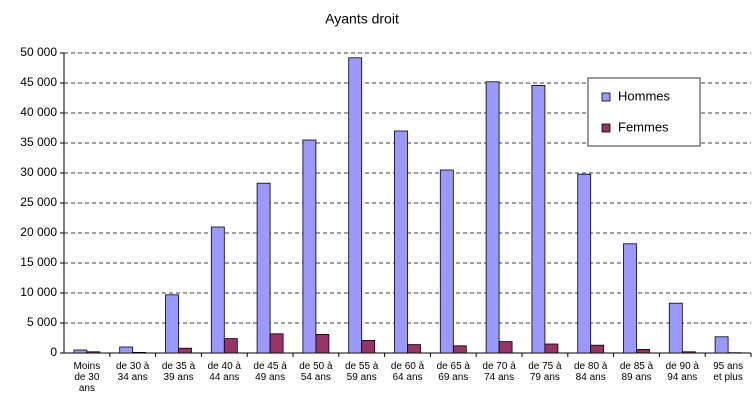  What do you see at coordinates (38, 52) in the screenshot?
I see `y-tick-label: 50 000` at bounding box center [38, 52].